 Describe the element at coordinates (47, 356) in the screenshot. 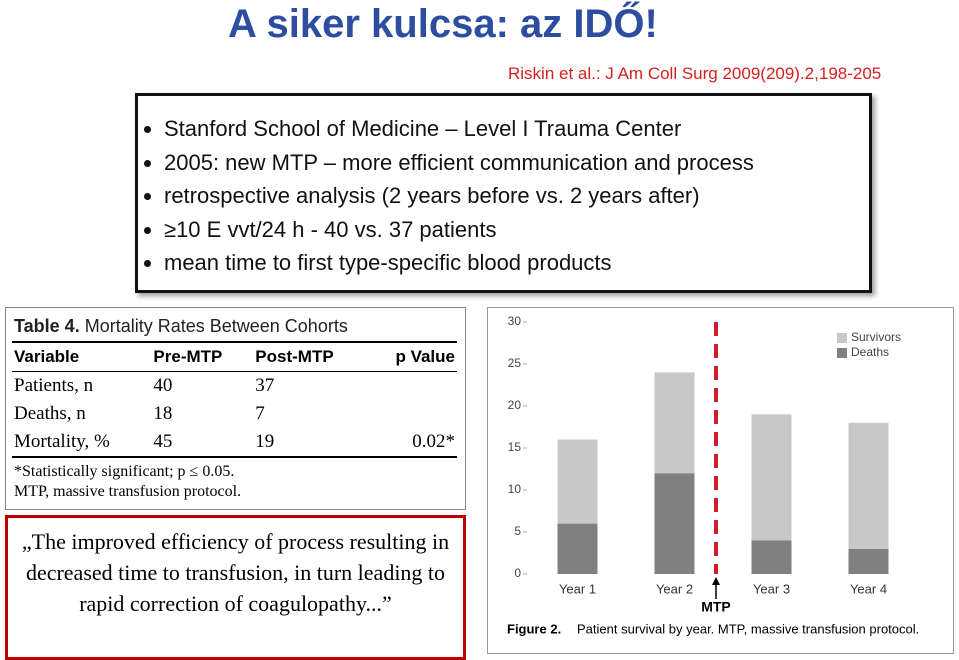

I see `header-cell: Variable` at that location.